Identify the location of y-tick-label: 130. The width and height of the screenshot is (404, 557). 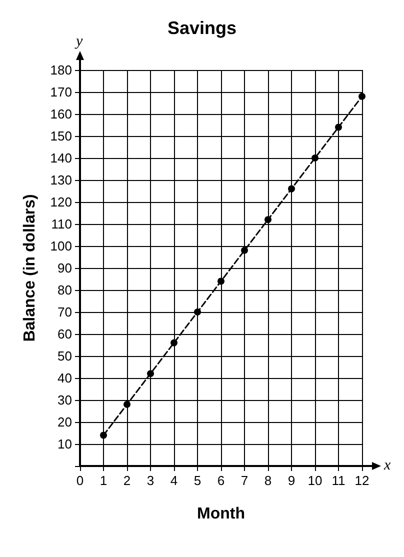
(61, 180).